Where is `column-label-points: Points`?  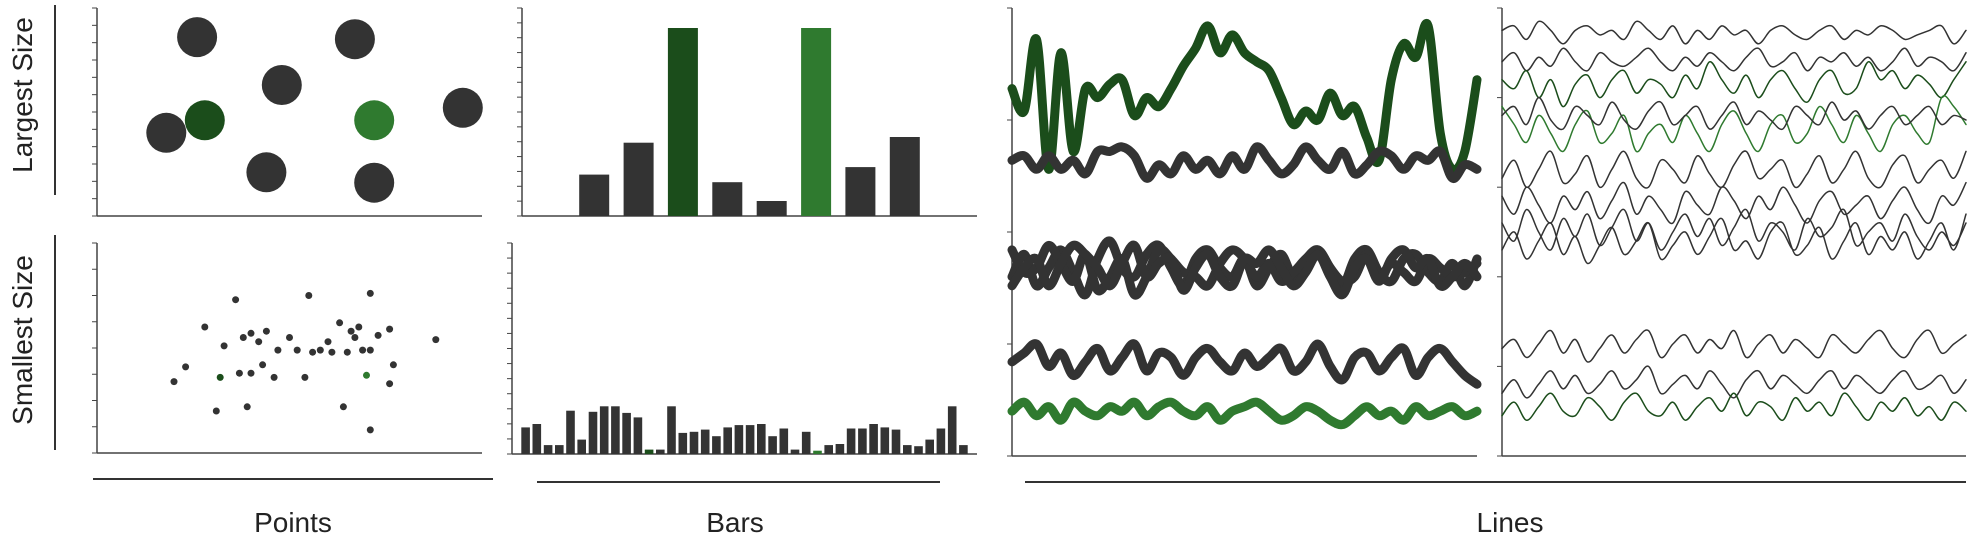
column-label-points: Points is located at coordinates (293, 522).